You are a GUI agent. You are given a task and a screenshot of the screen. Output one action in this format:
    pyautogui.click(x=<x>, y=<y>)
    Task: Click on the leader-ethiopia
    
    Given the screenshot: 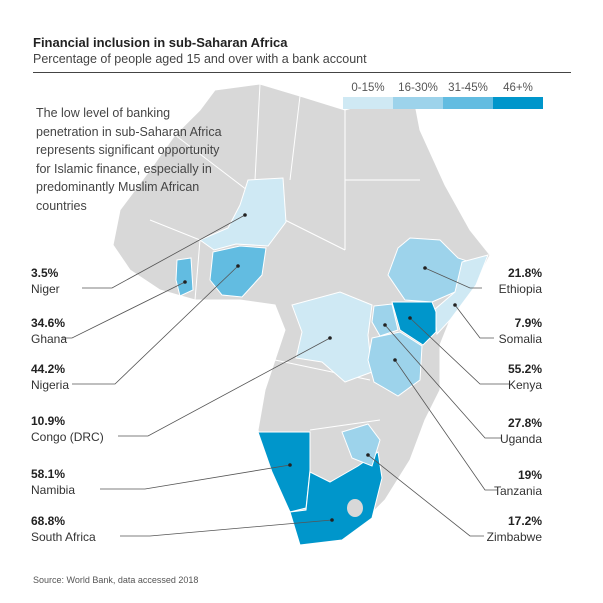 What is the action you would take?
    pyautogui.click(x=453, y=278)
    